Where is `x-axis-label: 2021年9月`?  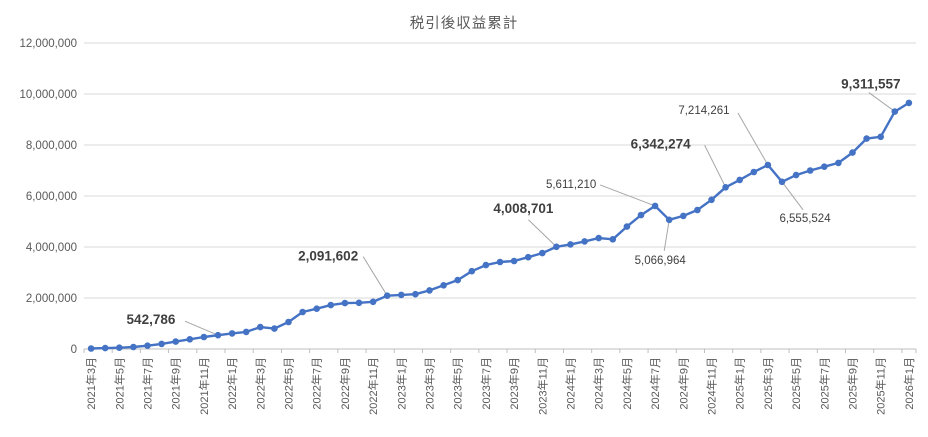
x-axis-label: 2021年9月 is located at coordinates (176, 383).